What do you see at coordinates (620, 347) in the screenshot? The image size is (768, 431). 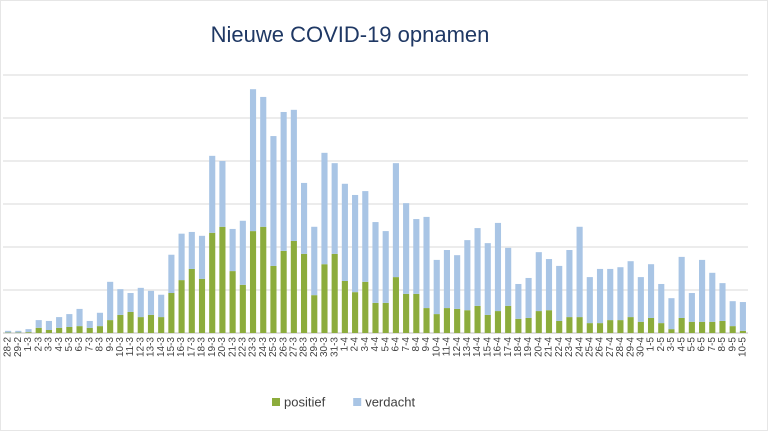 I see `x-tick-label: 28-4` at bounding box center [620, 347].